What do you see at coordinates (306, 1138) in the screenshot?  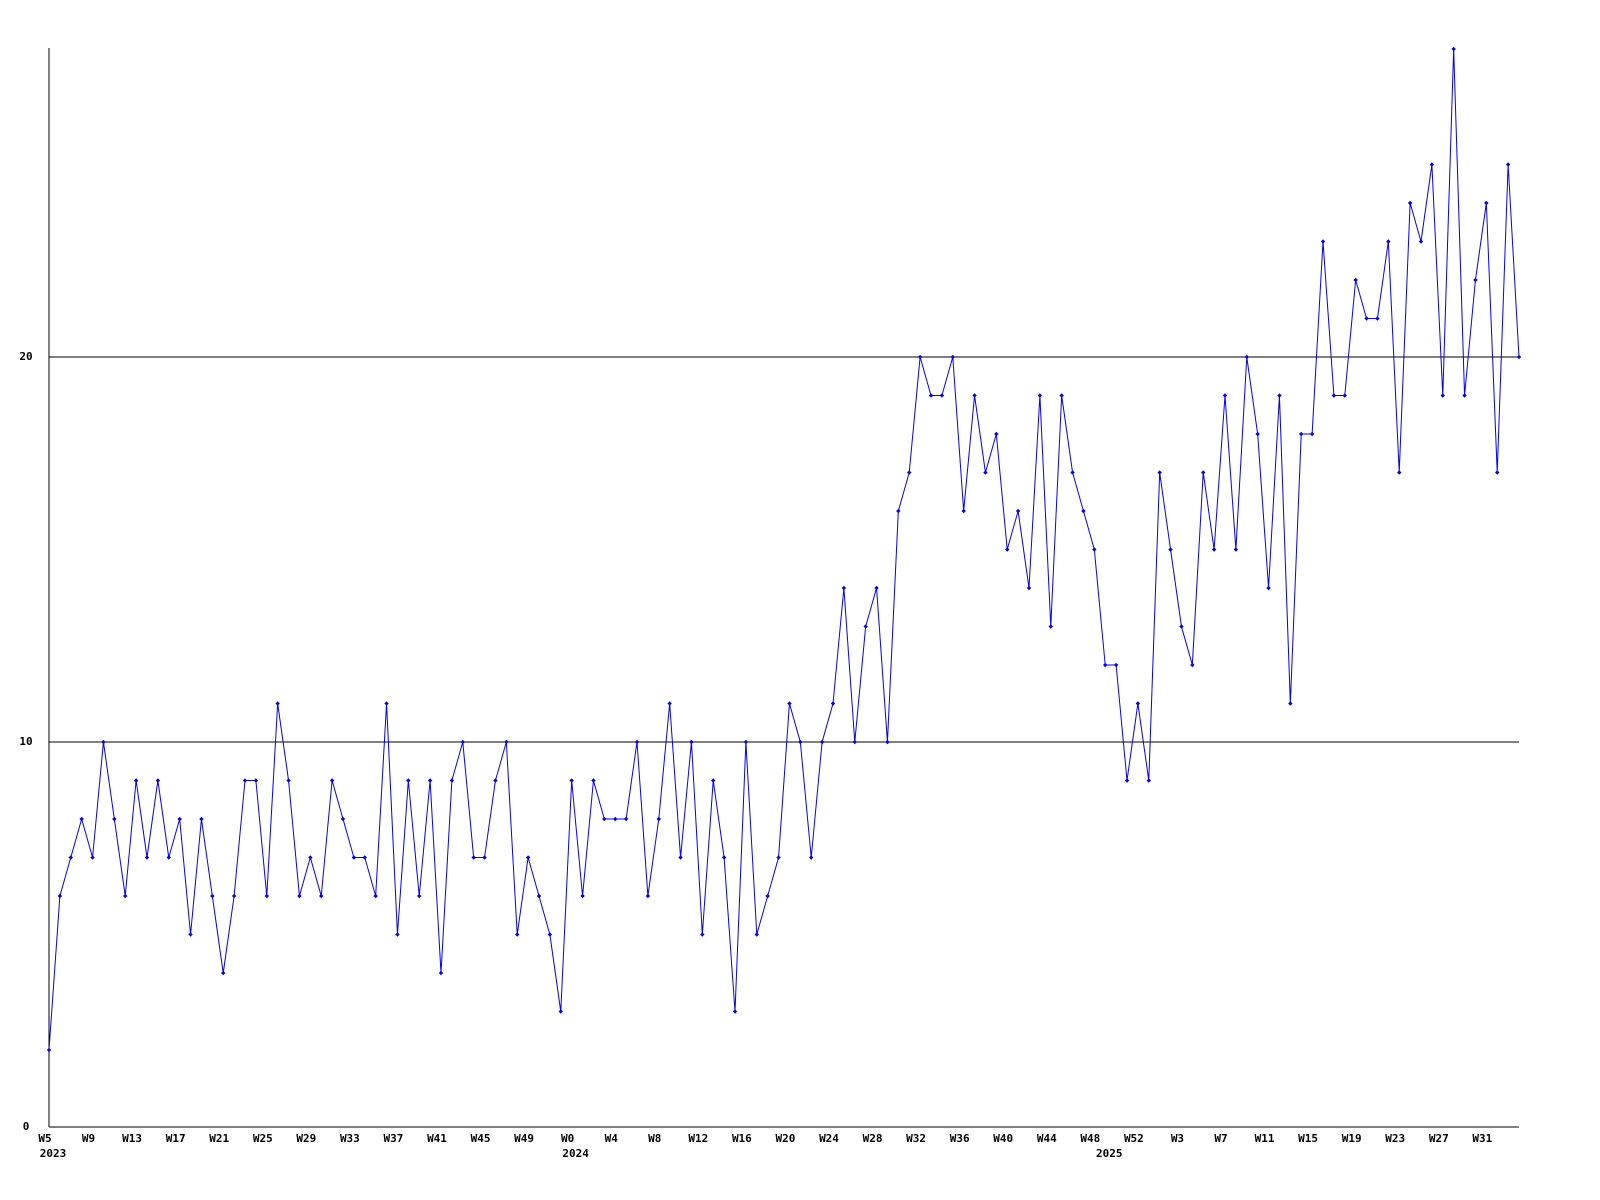 I see `x-tick-label: W29` at bounding box center [306, 1138].